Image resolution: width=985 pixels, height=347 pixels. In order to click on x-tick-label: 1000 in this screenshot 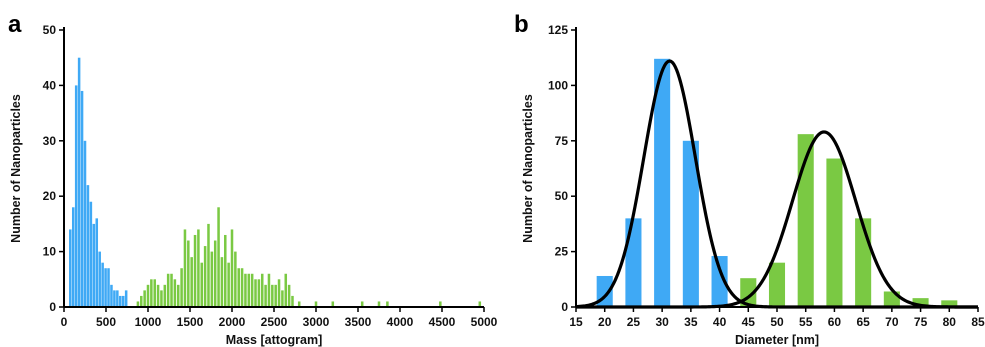, I will do `click(148, 322)`.